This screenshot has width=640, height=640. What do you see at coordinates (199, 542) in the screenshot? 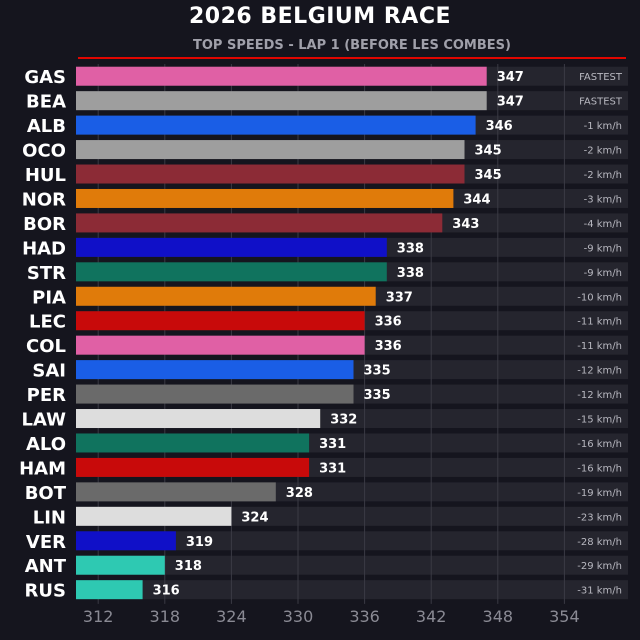
I see `value-label: 319` at bounding box center [199, 542].